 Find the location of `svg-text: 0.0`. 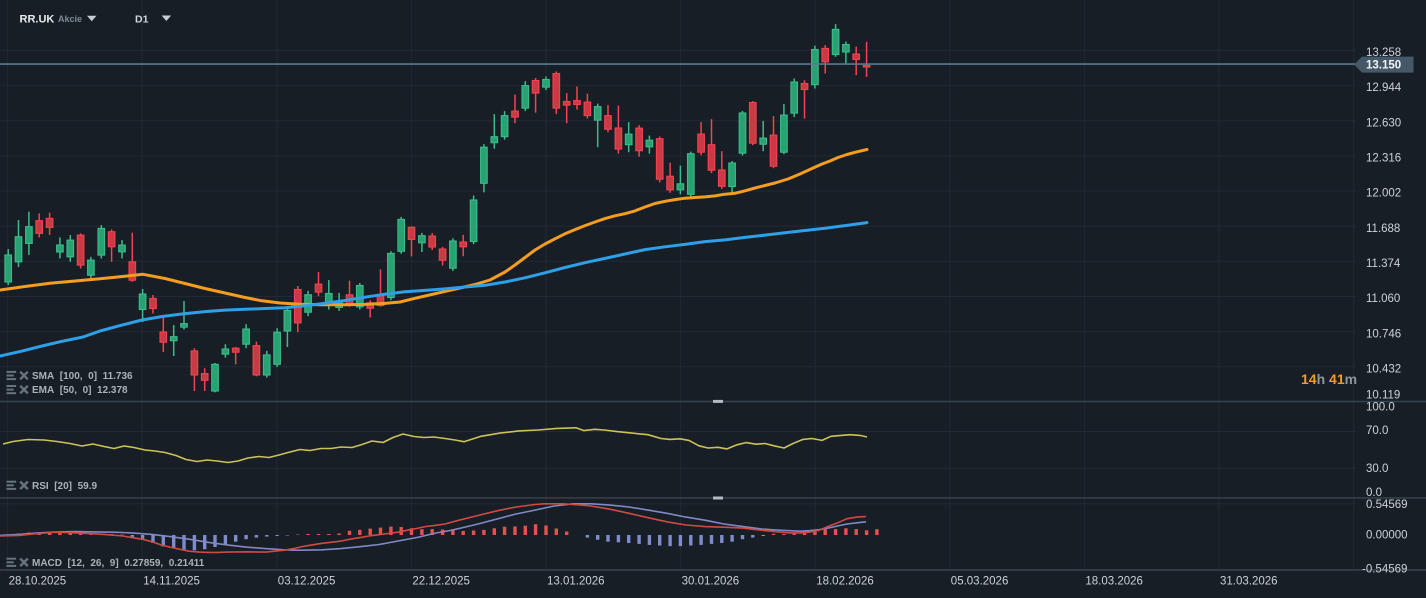

svg-text: 0.0 is located at coordinates (1374, 493).